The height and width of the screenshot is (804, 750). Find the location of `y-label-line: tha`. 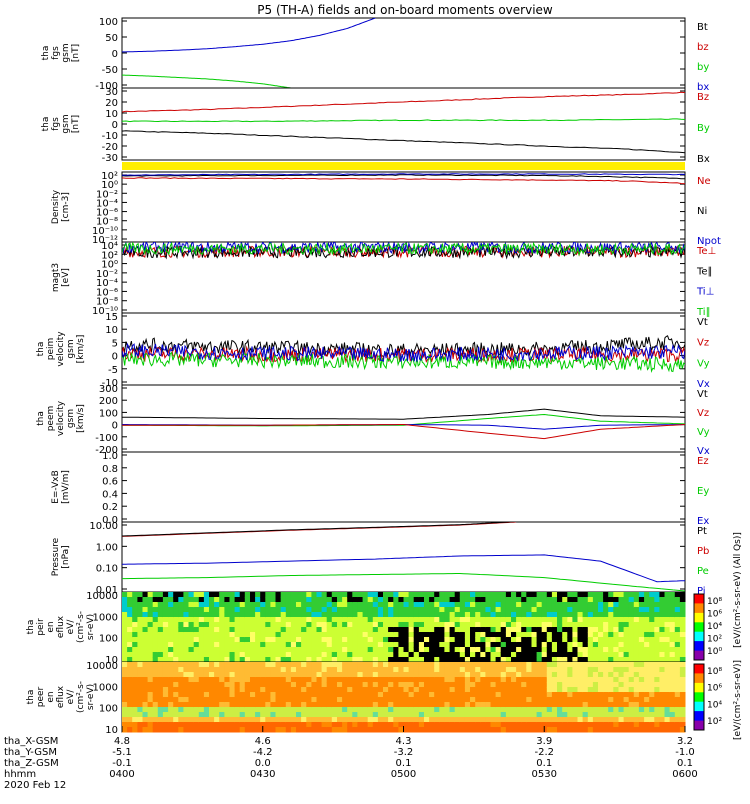

y-label-line: tha is located at coordinates (31, 627).